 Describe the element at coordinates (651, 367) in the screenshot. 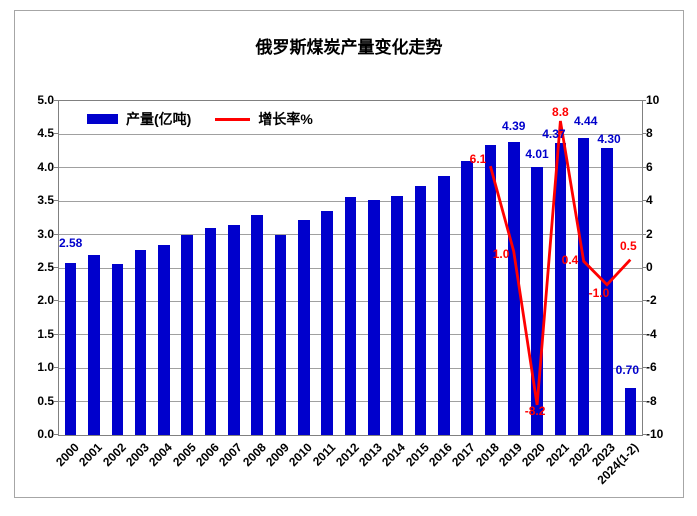

I see `right-axis-tick-label: -6` at that location.